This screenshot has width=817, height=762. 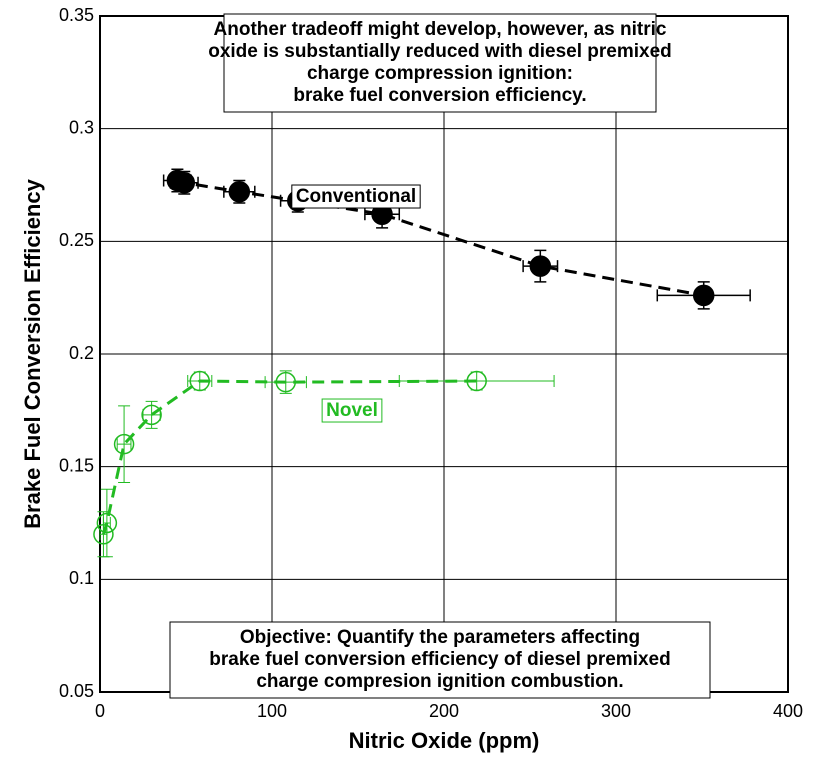 I want to click on x-tick-label: 100, so click(x=272, y=711).